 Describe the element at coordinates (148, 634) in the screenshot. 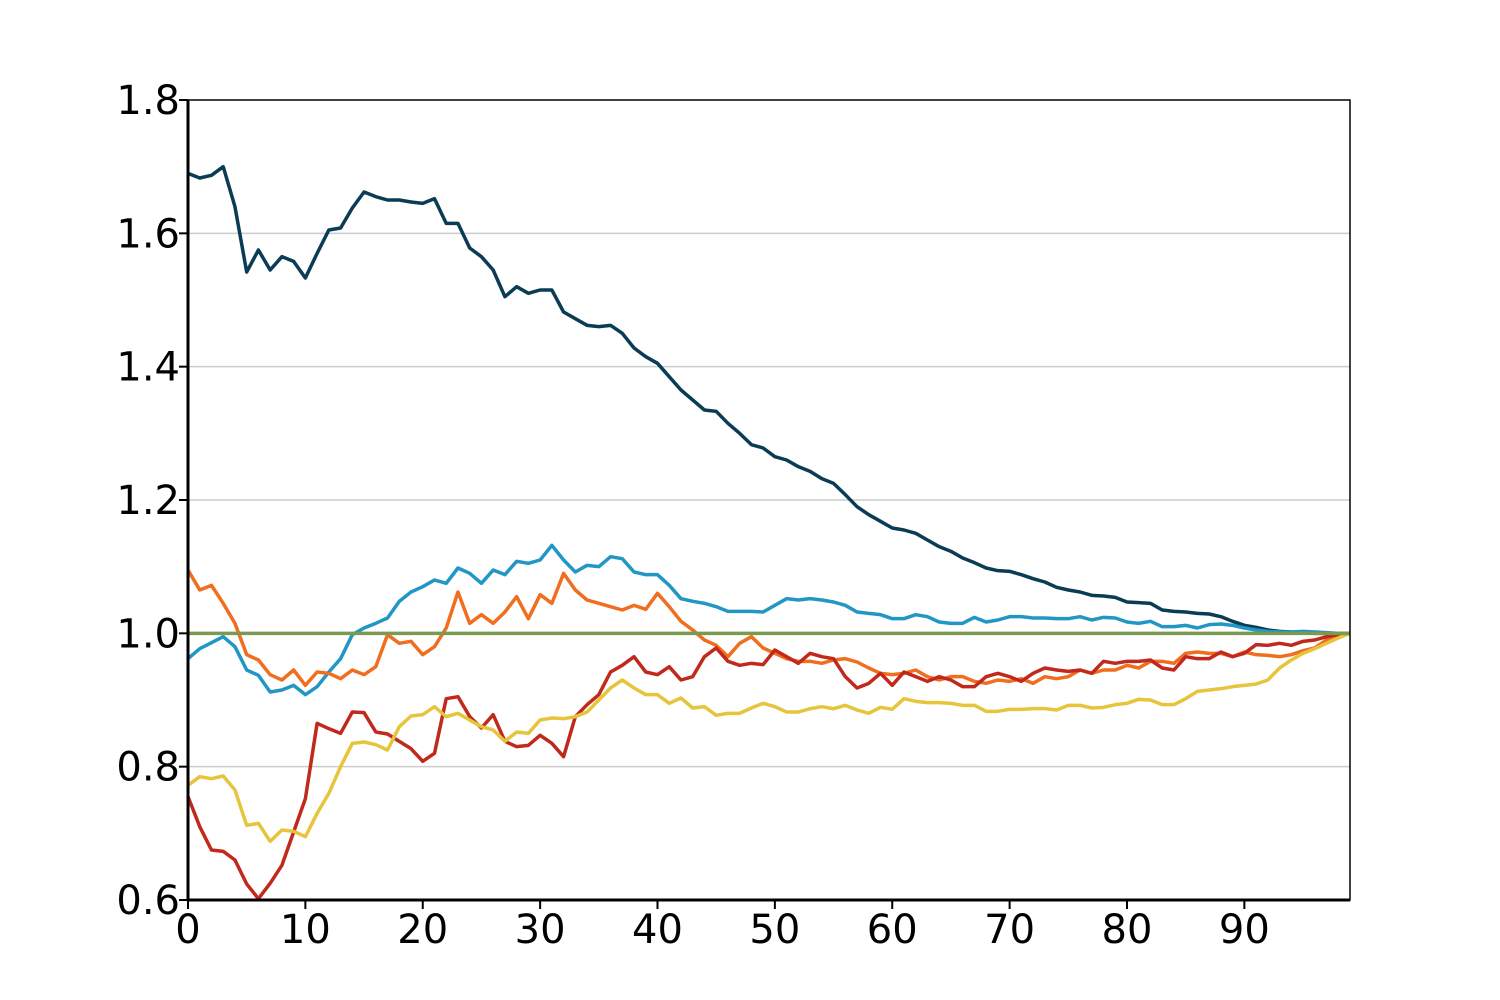

I see `y-tick-label: 1.0` at that location.